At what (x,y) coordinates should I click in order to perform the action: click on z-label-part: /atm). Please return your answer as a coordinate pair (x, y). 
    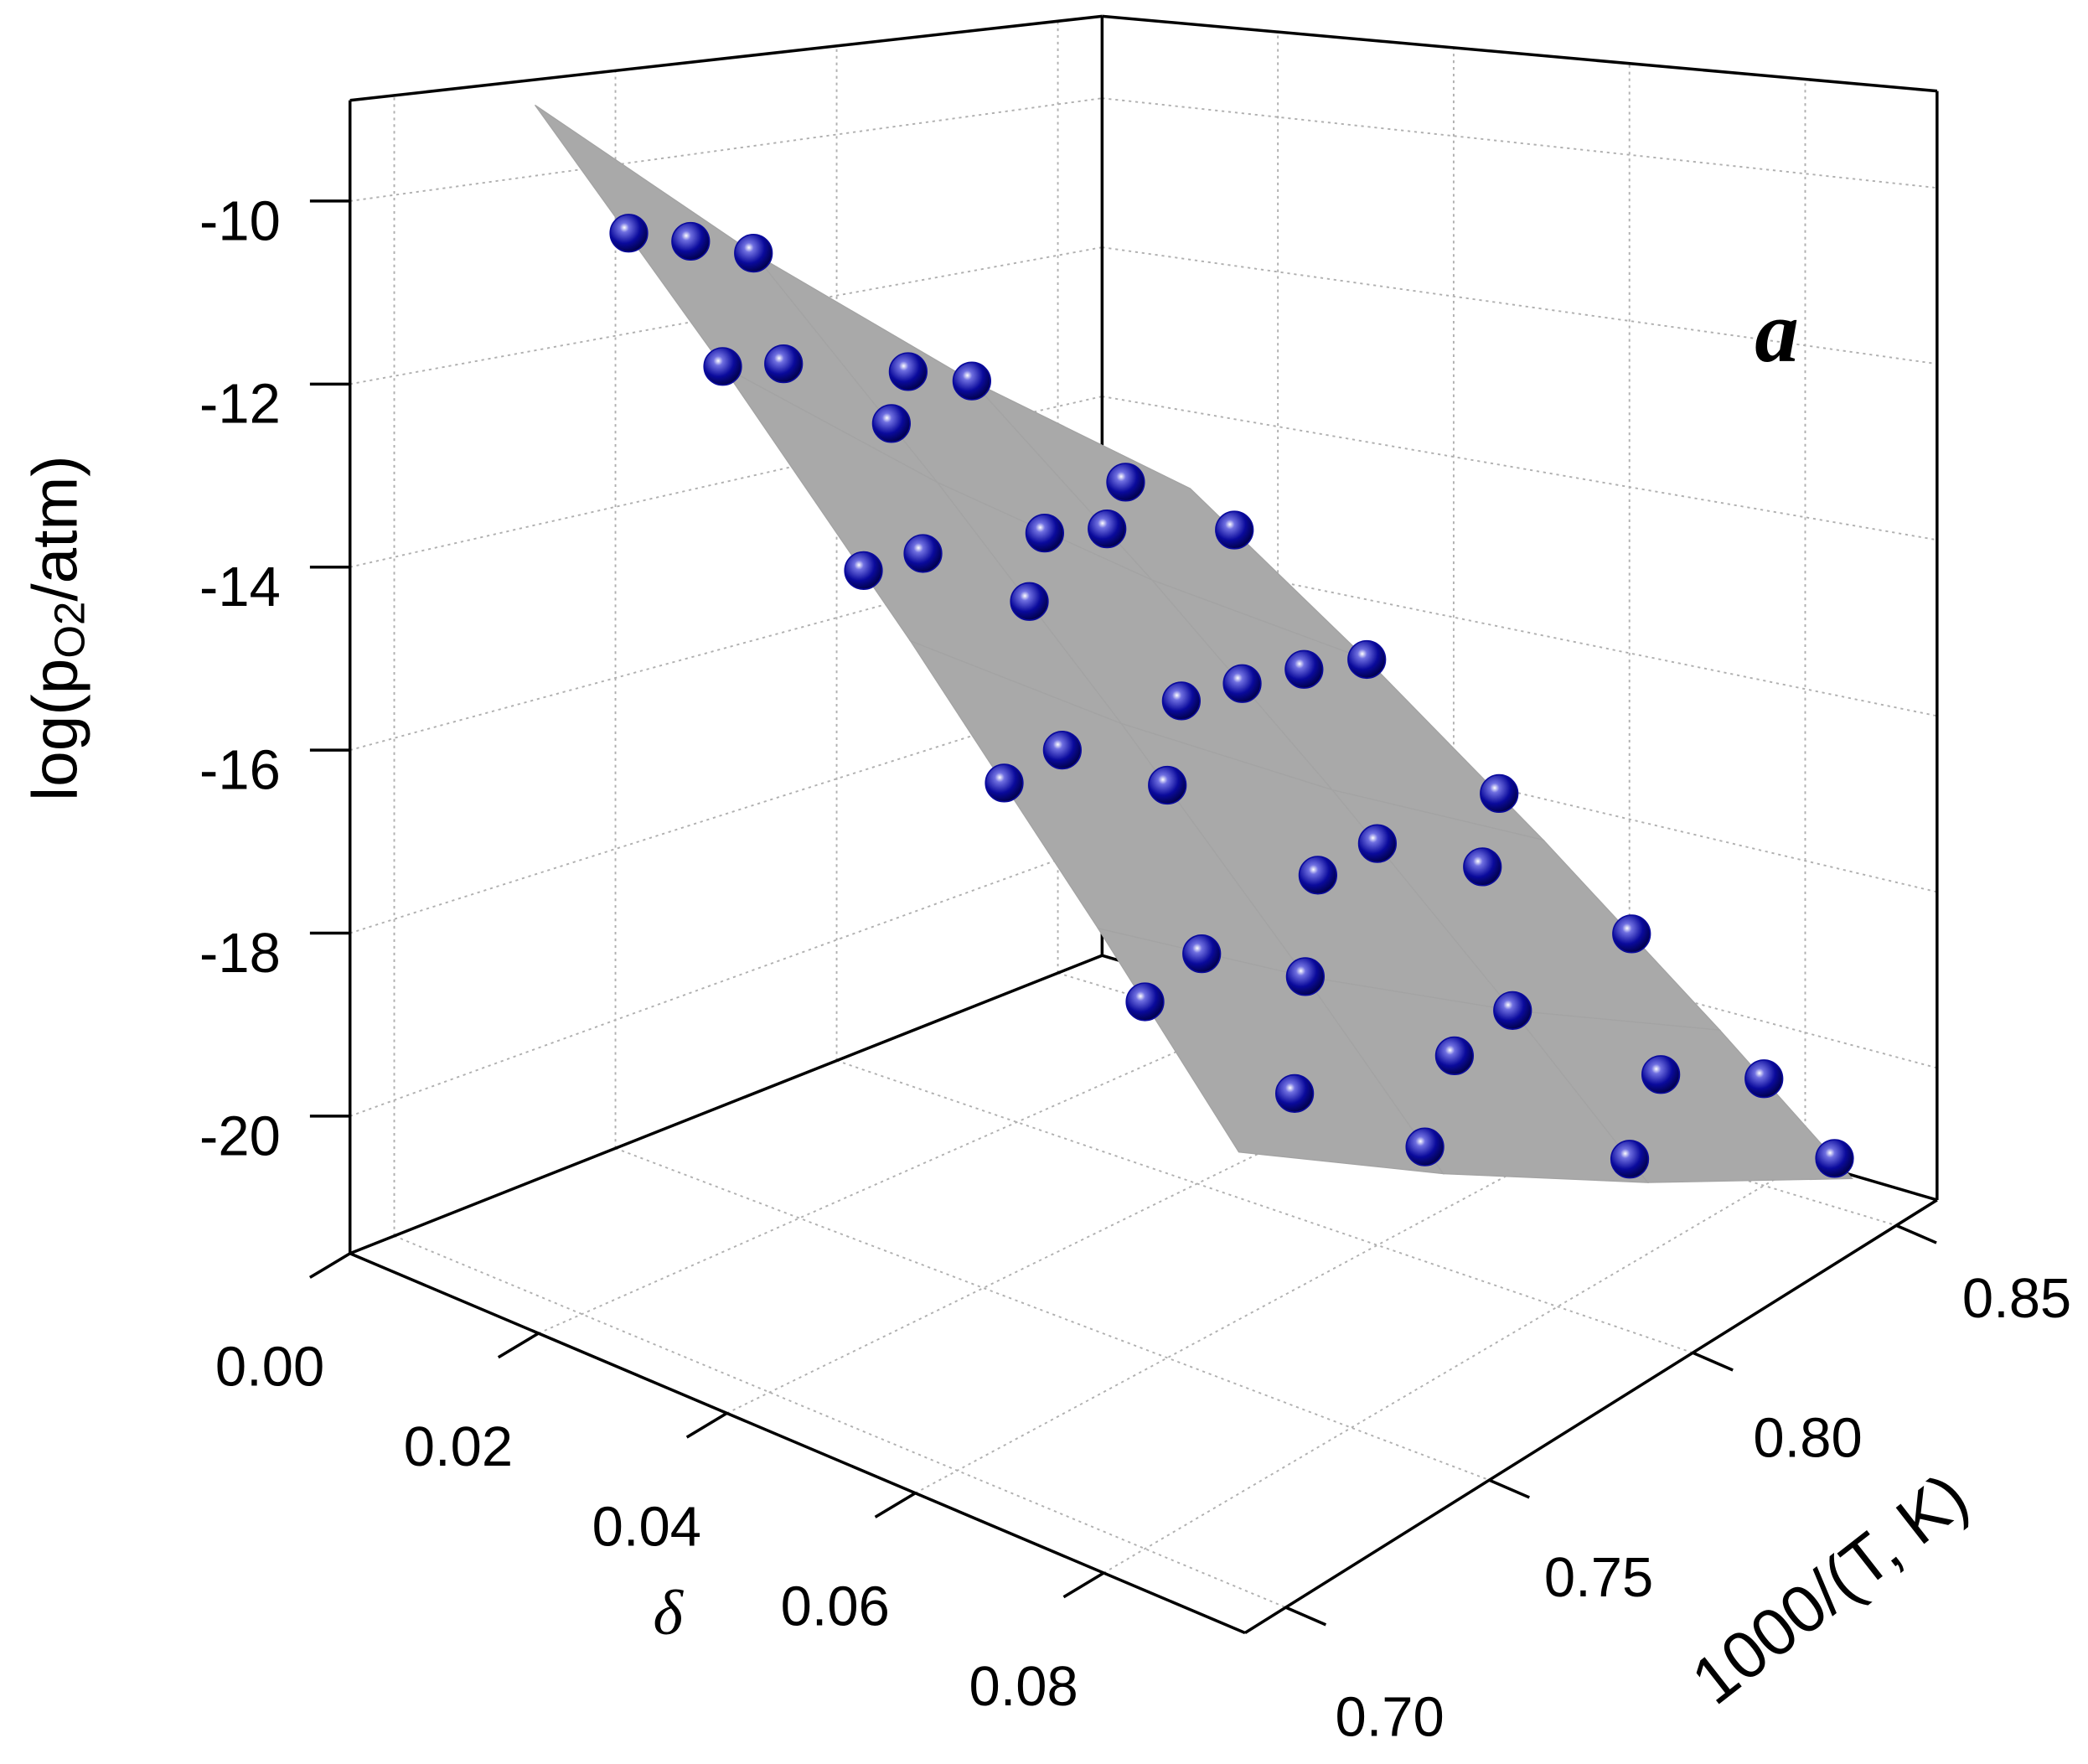
    Looking at the image, I should click on (55, 528).